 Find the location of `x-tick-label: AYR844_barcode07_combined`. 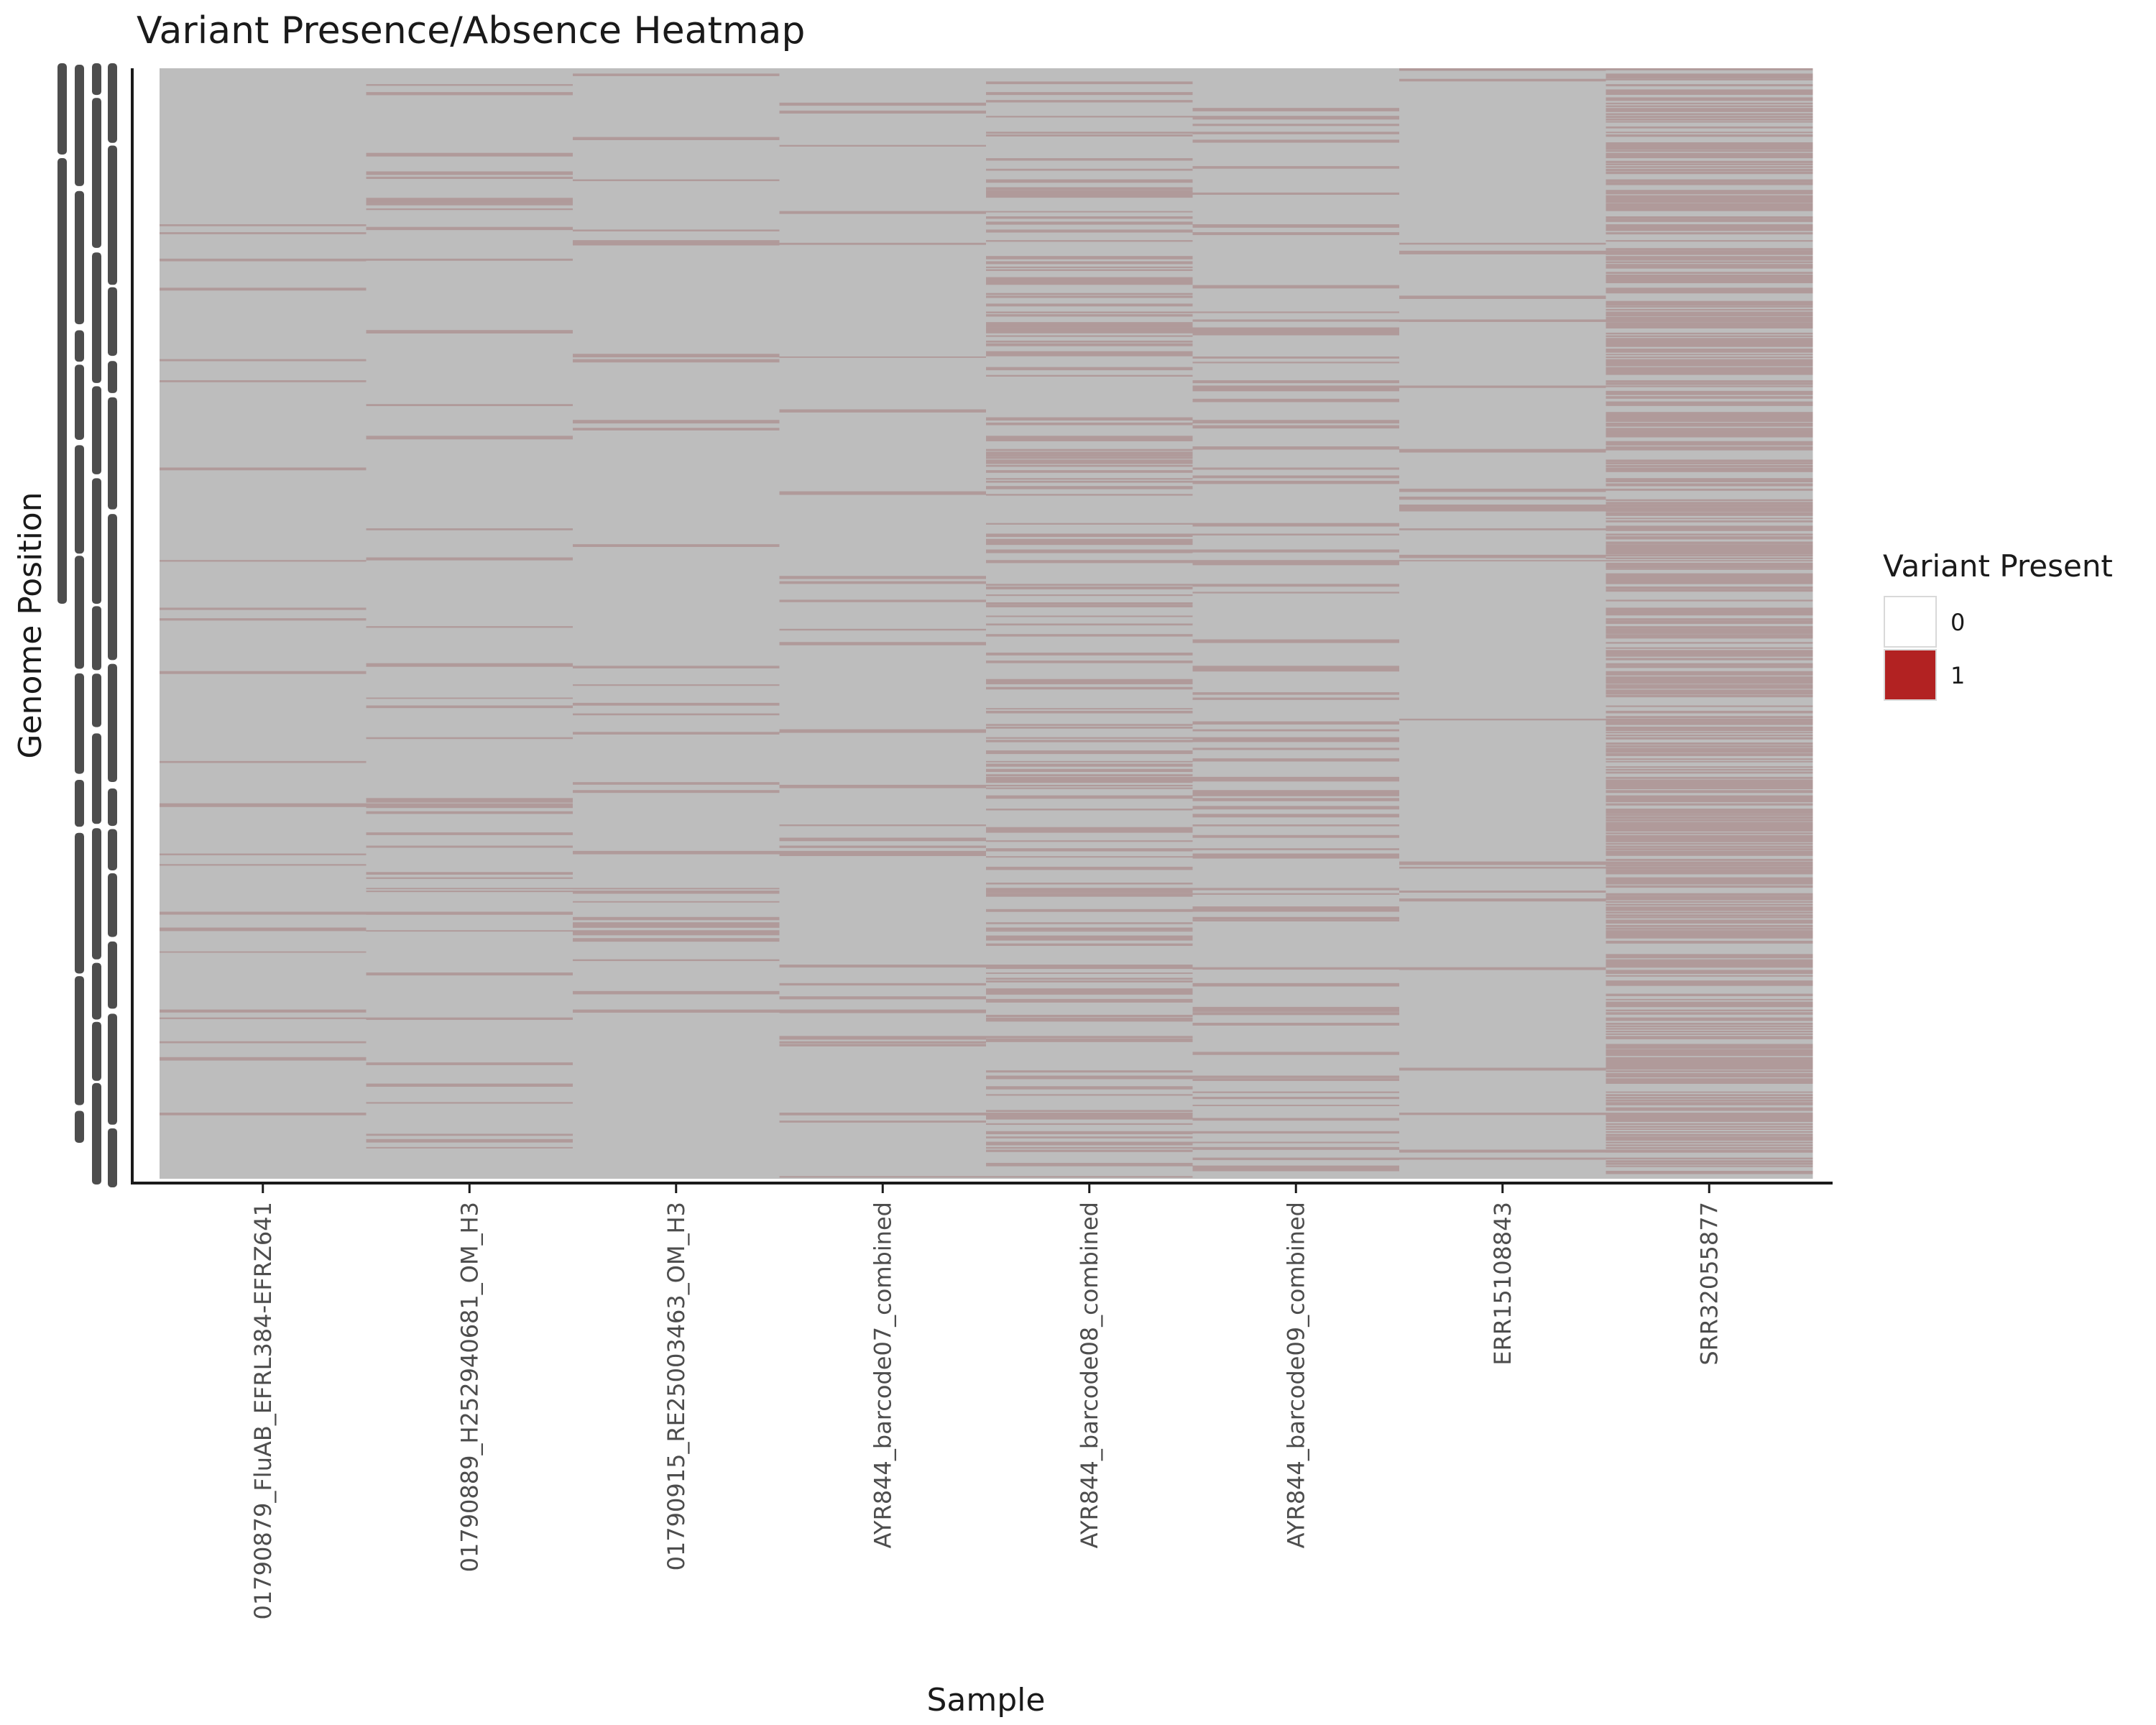

x-tick-label: AYR844_barcode07_combined is located at coordinates (882, 1375).